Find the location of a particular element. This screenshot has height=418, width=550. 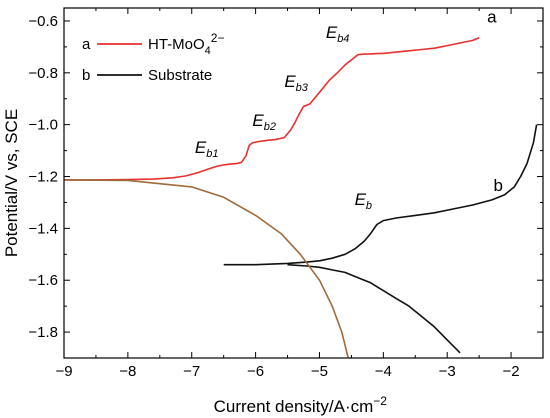

y-tick-label: −1.8 is located at coordinates (43, 332).